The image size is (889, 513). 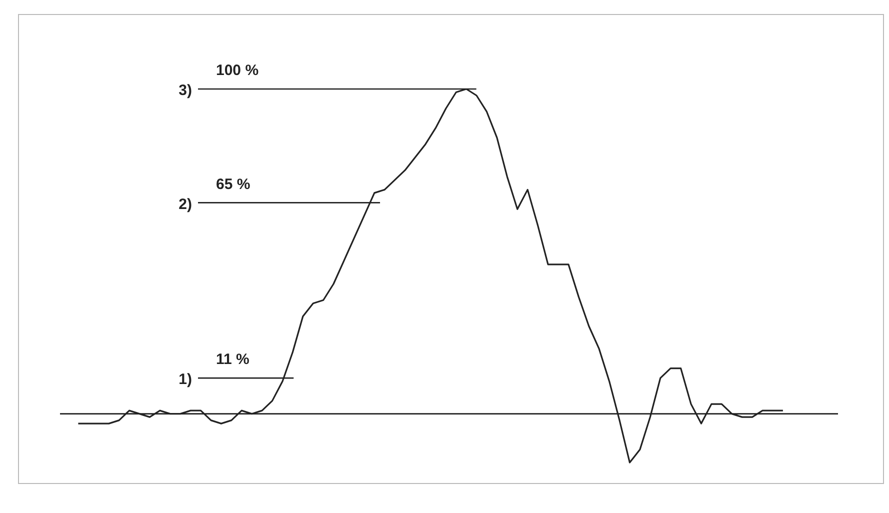 I want to click on annotation: 3), so click(x=185, y=91).